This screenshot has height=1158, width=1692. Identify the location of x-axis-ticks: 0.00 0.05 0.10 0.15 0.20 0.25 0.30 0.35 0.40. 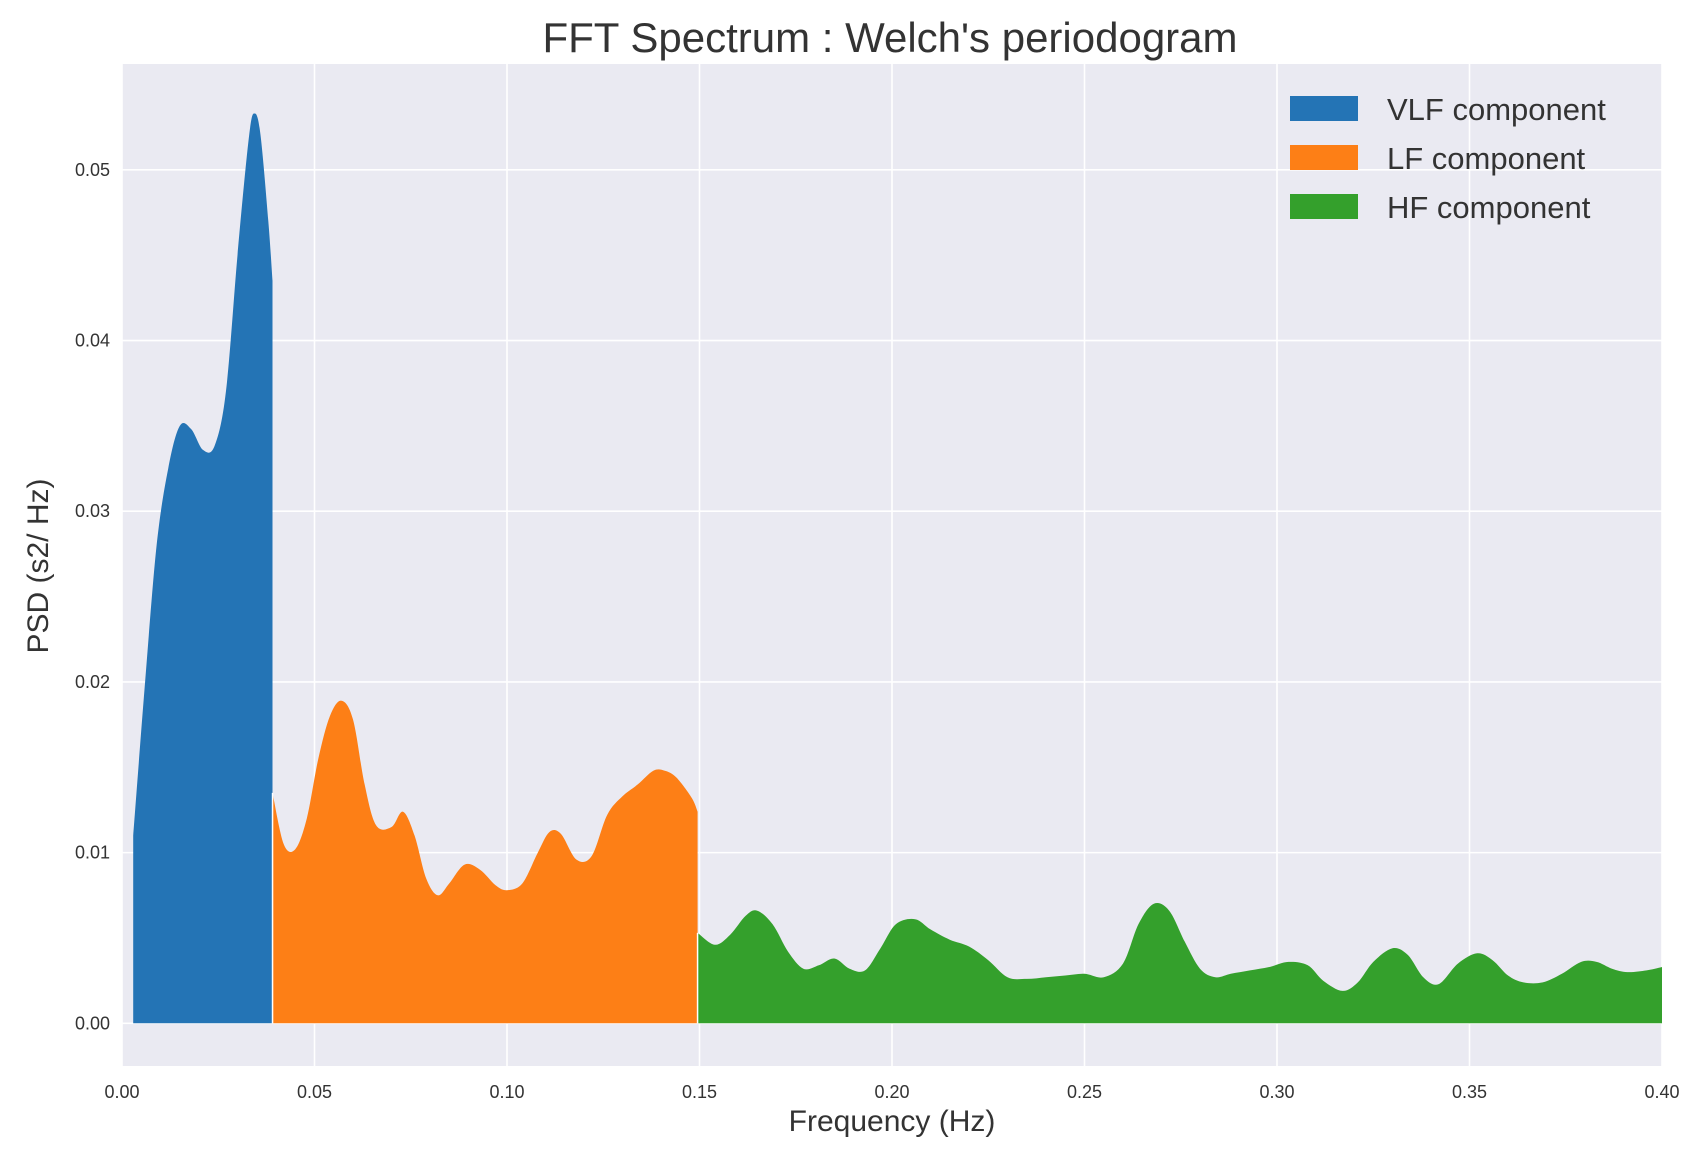
(891, 1092).